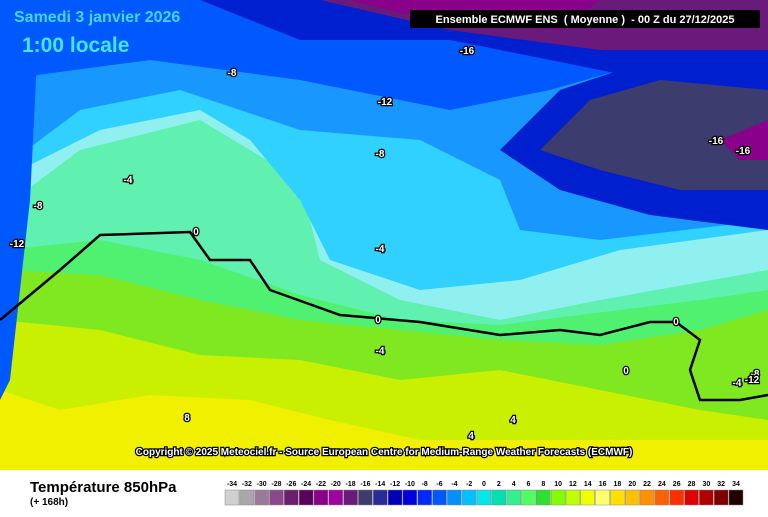 Image resolution: width=768 pixels, height=517 pixels. I want to click on scale-label: -8, so click(425, 484).